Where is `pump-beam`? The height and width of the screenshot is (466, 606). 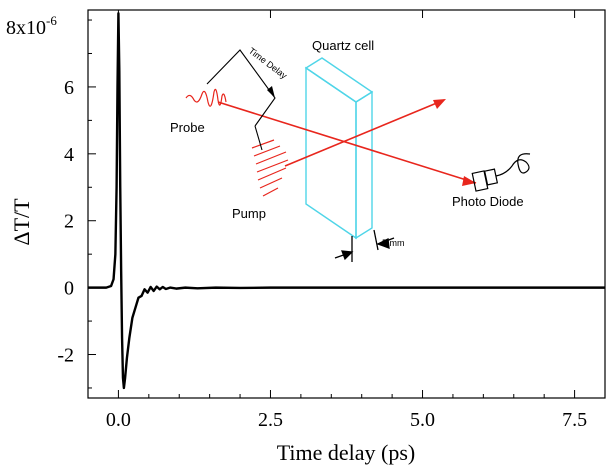
pump-beam is located at coordinates (364, 133).